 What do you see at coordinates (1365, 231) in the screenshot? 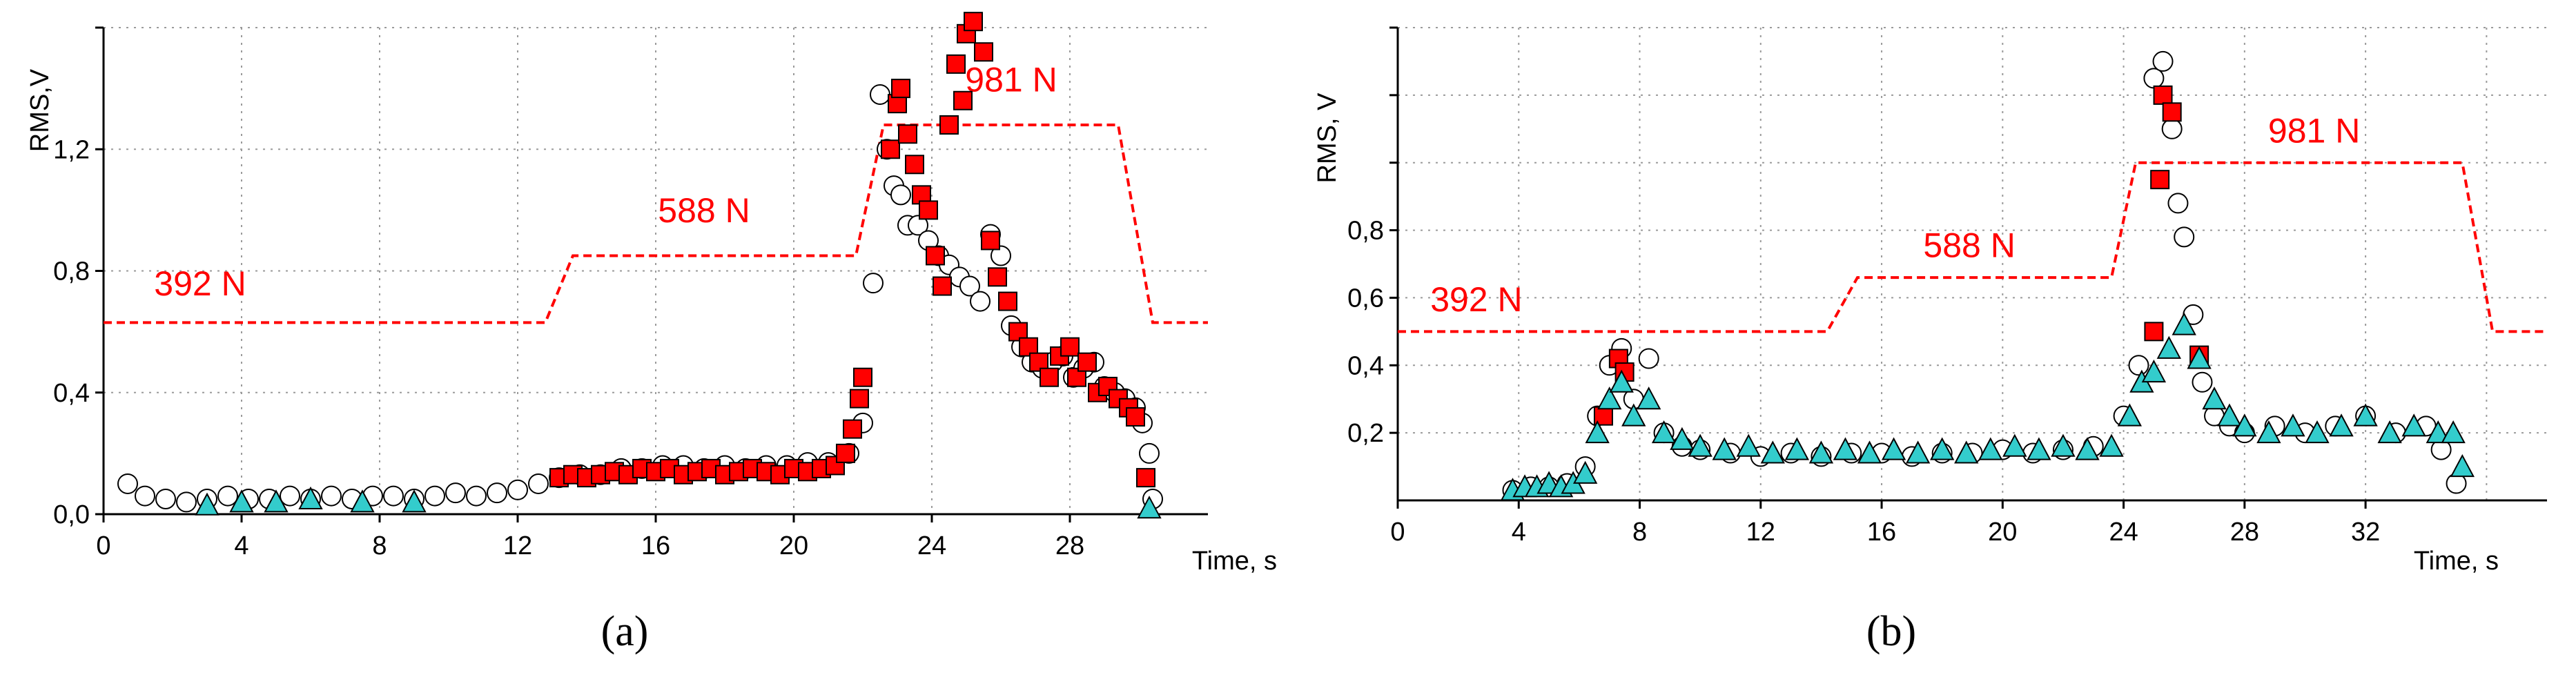
I see `y-tick-label: 0,8` at bounding box center [1365, 231].